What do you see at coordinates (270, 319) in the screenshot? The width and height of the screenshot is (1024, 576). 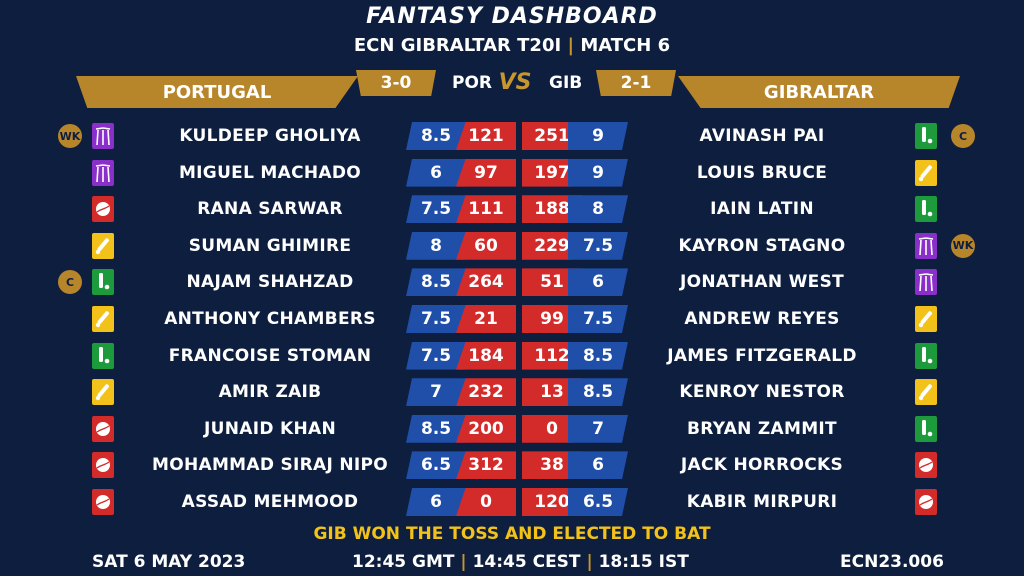 I see `left-player-name: ANTHONY CHAMBERS` at bounding box center [270, 319].